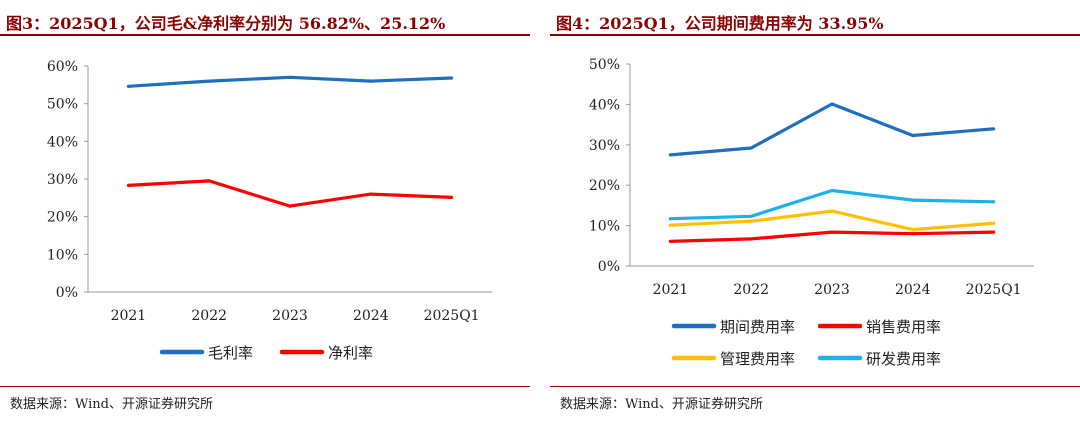 This screenshot has width=1080, height=433. What do you see at coordinates (757, 359) in the screenshot?
I see `legend-label: 管理费用率` at bounding box center [757, 359].